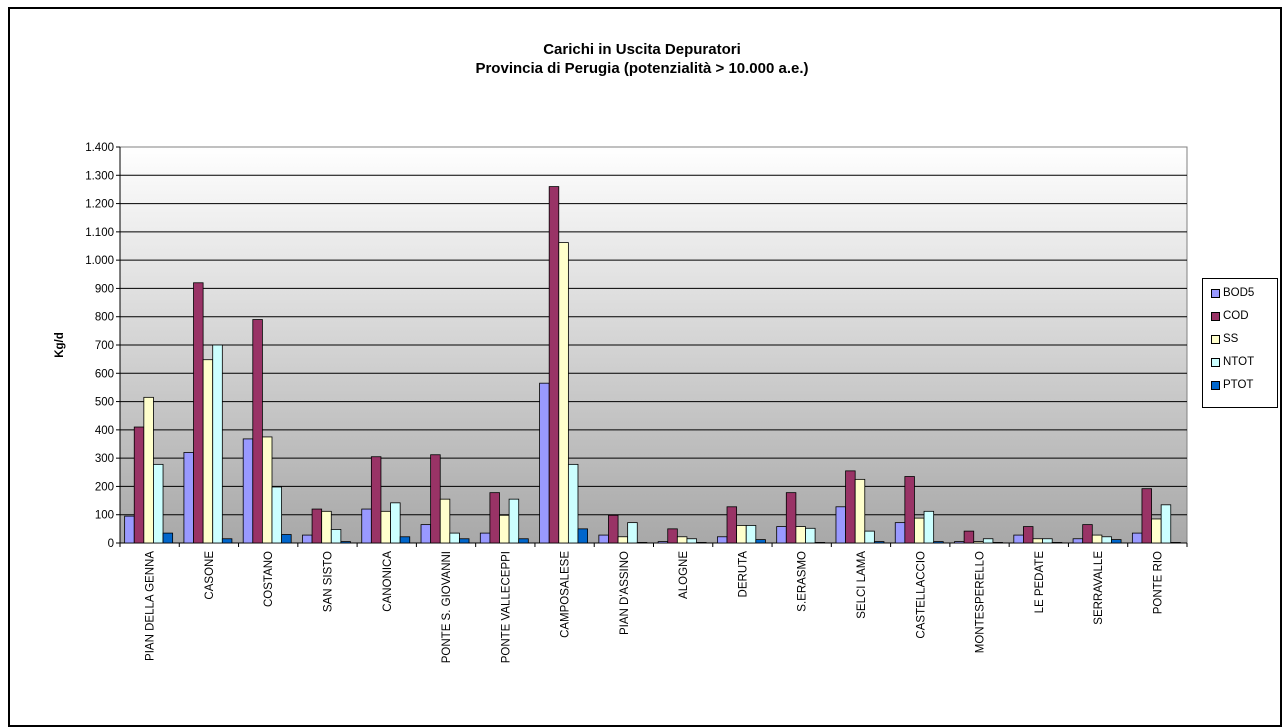 The width and height of the screenshot is (1284, 727). I want to click on y-tick-label: 100, so click(104, 516).